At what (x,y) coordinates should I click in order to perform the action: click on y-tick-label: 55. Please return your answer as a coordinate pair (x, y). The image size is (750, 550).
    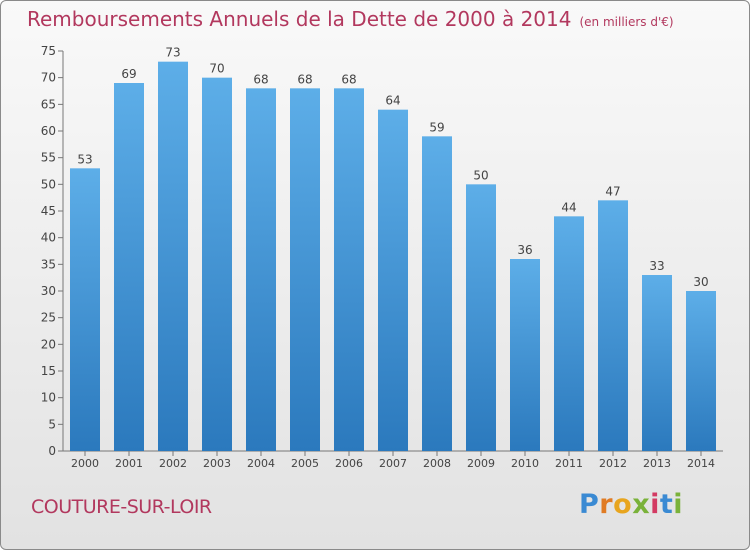
    Looking at the image, I should click on (48, 158).